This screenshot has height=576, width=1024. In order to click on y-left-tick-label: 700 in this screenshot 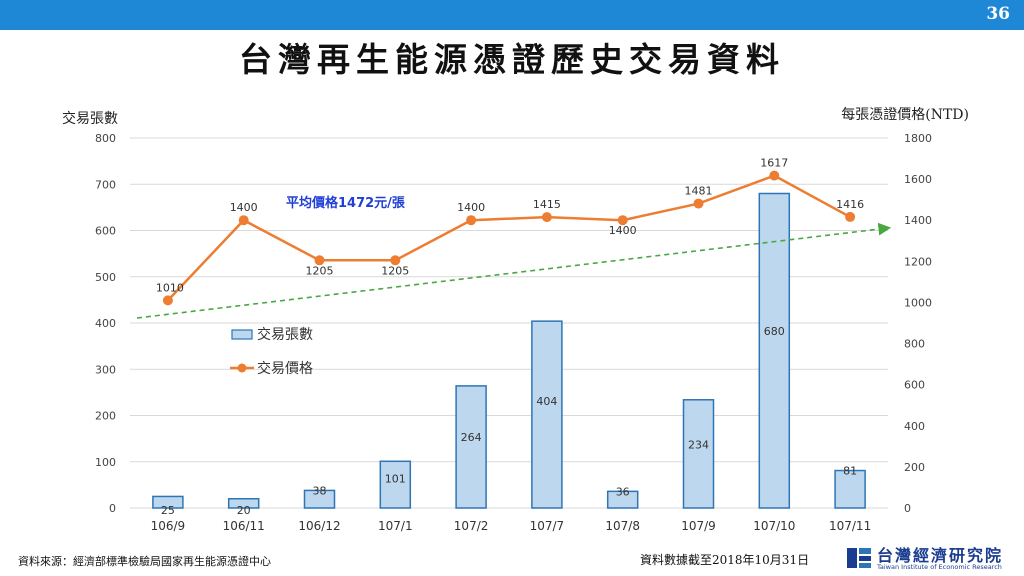, I will do `click(105, 184)`.